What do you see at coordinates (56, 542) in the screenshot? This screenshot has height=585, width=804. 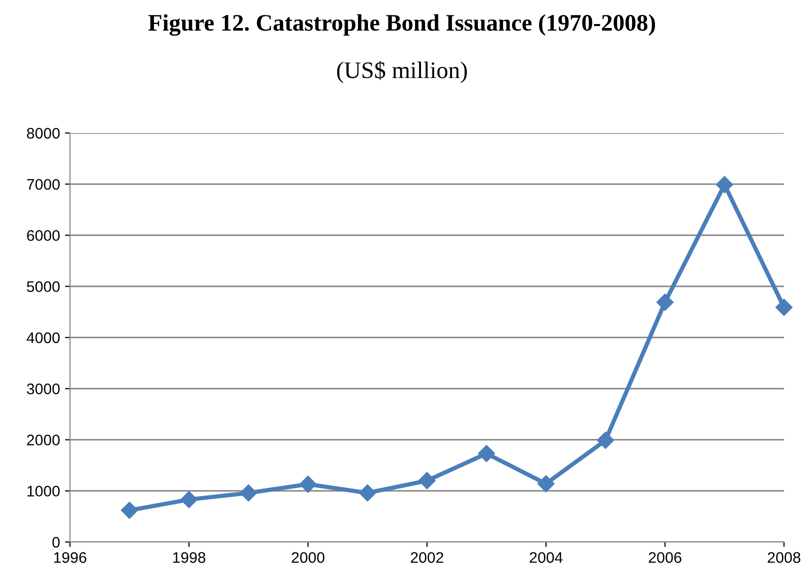 I see `y-tick-label: 0` at bounding box center [56, 542].